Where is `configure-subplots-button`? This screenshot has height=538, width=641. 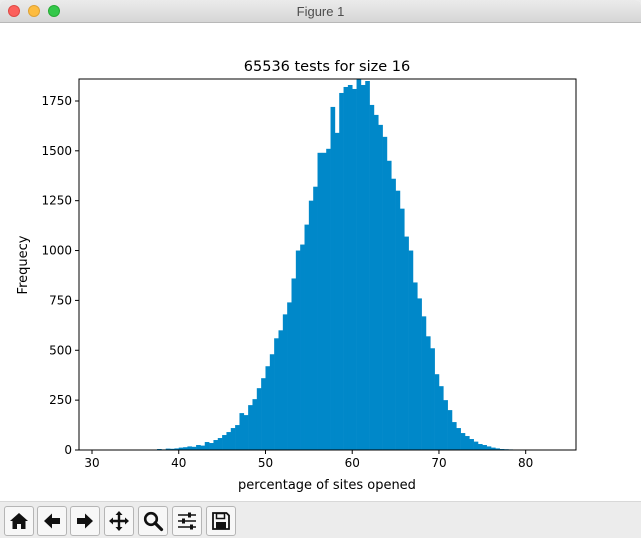 configure-subplots-button is located at coordinates (187, 521).